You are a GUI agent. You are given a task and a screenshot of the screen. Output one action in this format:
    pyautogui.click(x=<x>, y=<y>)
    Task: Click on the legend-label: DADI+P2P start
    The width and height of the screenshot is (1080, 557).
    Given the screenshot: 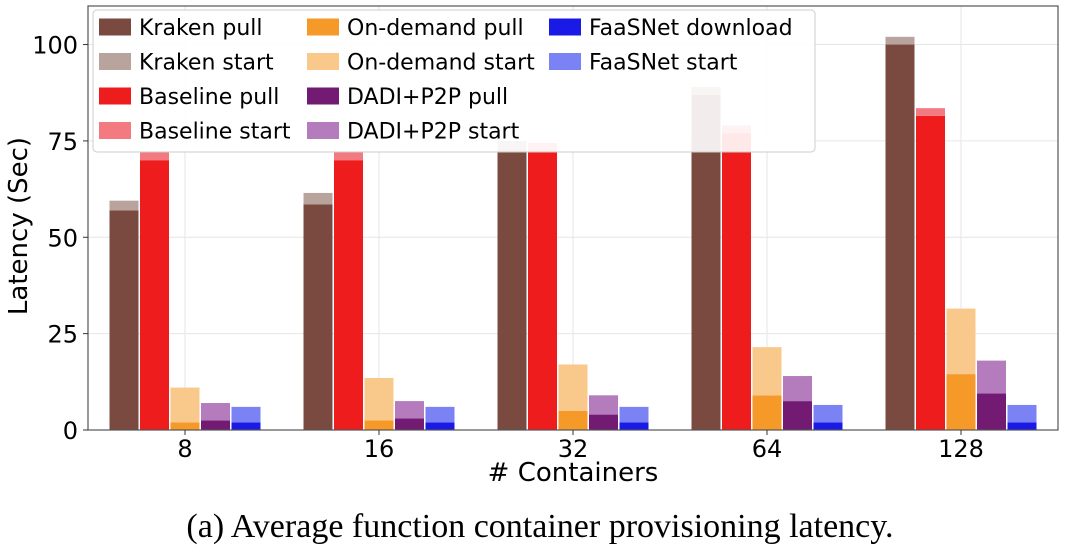 What is the action you would take?
    pyautogui.click(x=433, y=132)
    